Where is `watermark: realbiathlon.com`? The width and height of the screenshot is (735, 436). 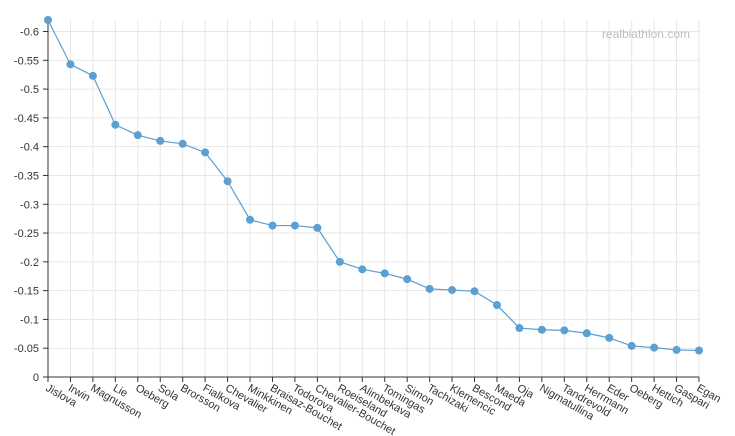 watermark: realbiathlon.com is located at coordinates (645, 34).